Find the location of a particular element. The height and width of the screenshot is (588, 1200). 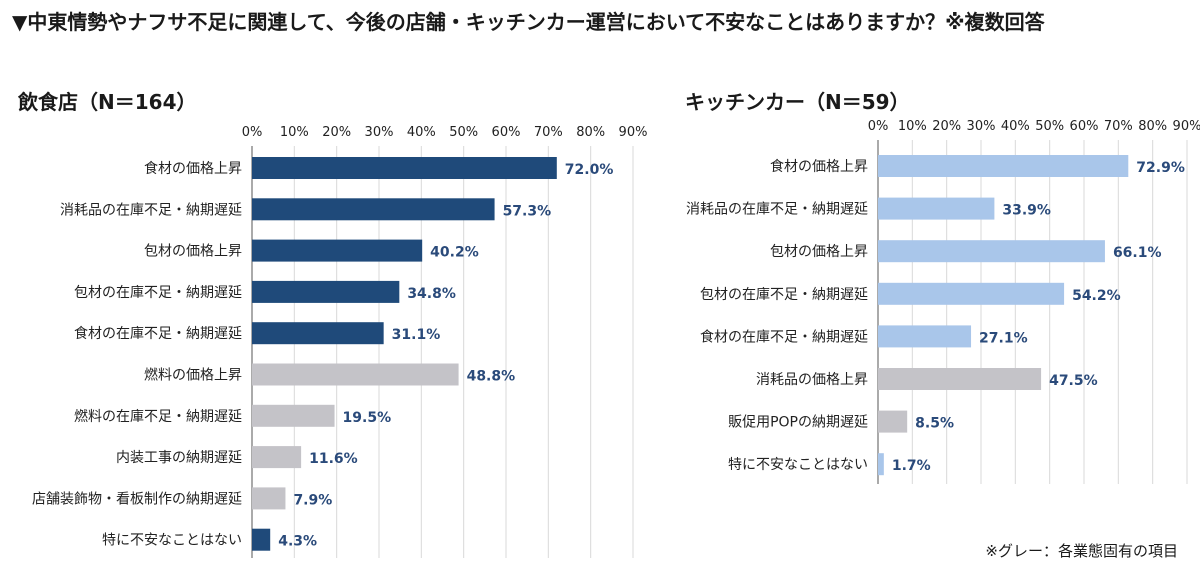

restaurant-x-tick-label: 60% is located at coordinates (506, 132).